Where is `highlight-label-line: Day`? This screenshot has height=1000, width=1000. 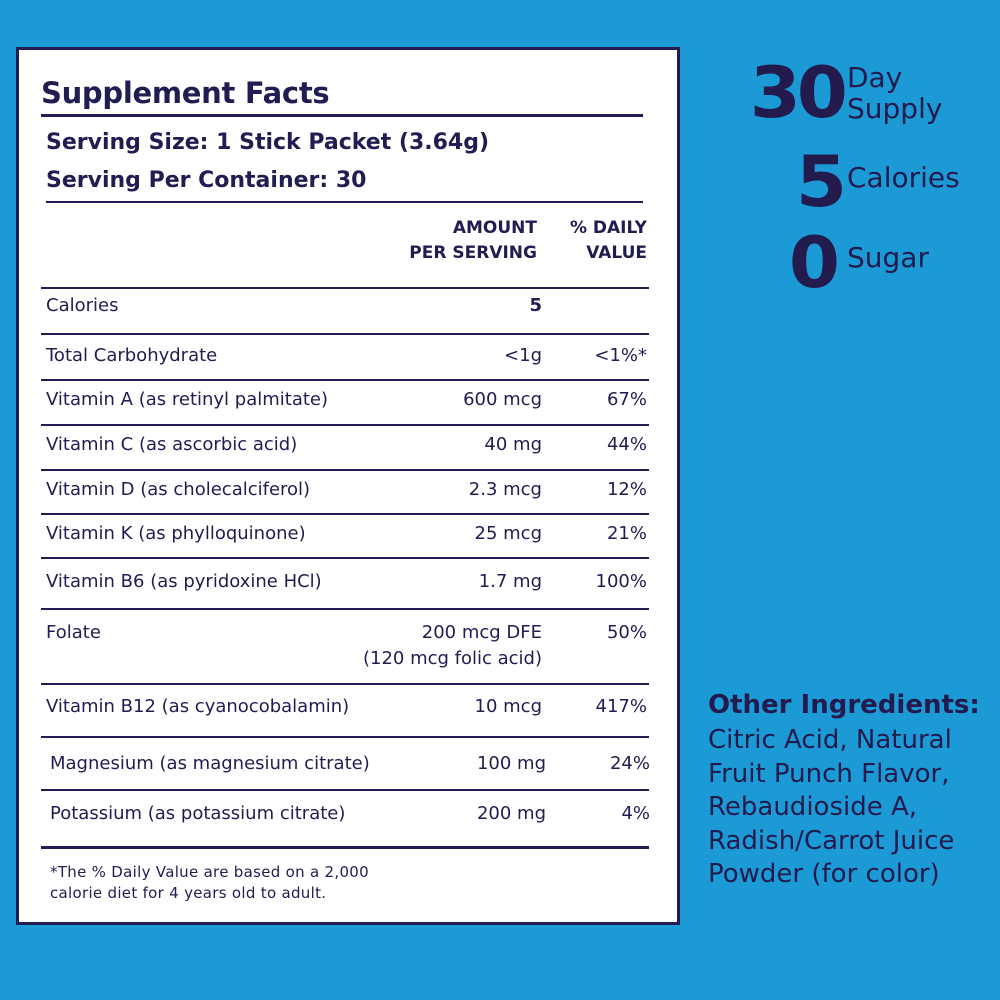 highlight-label-line: Day is located at coordinates (875, 77).